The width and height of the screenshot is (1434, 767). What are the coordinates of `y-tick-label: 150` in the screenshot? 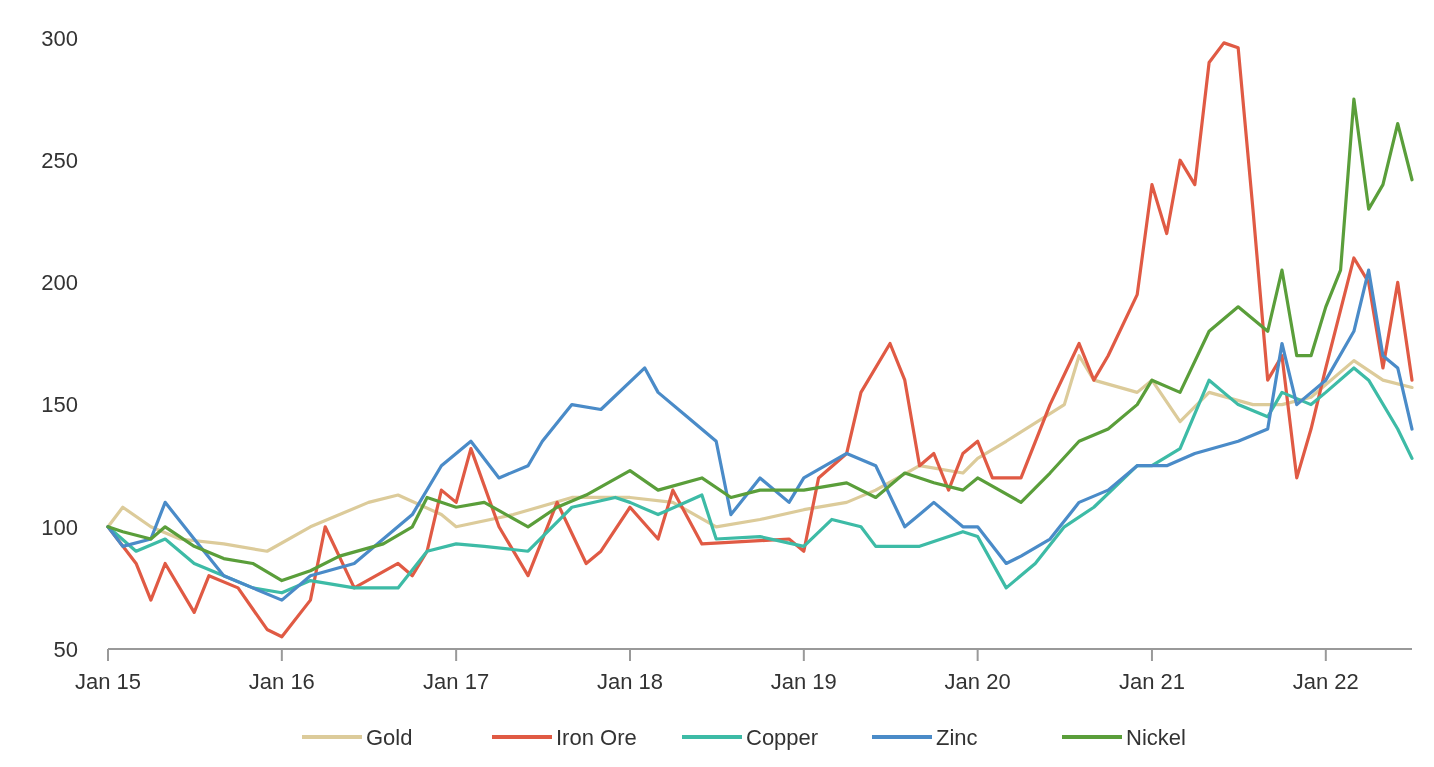 It's located at (59, 405).